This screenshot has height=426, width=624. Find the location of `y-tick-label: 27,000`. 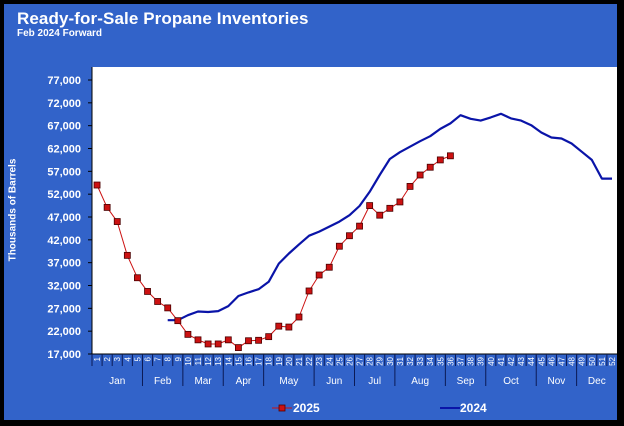

y-tick-label: 27,000 is located at coordinates (64, 309).